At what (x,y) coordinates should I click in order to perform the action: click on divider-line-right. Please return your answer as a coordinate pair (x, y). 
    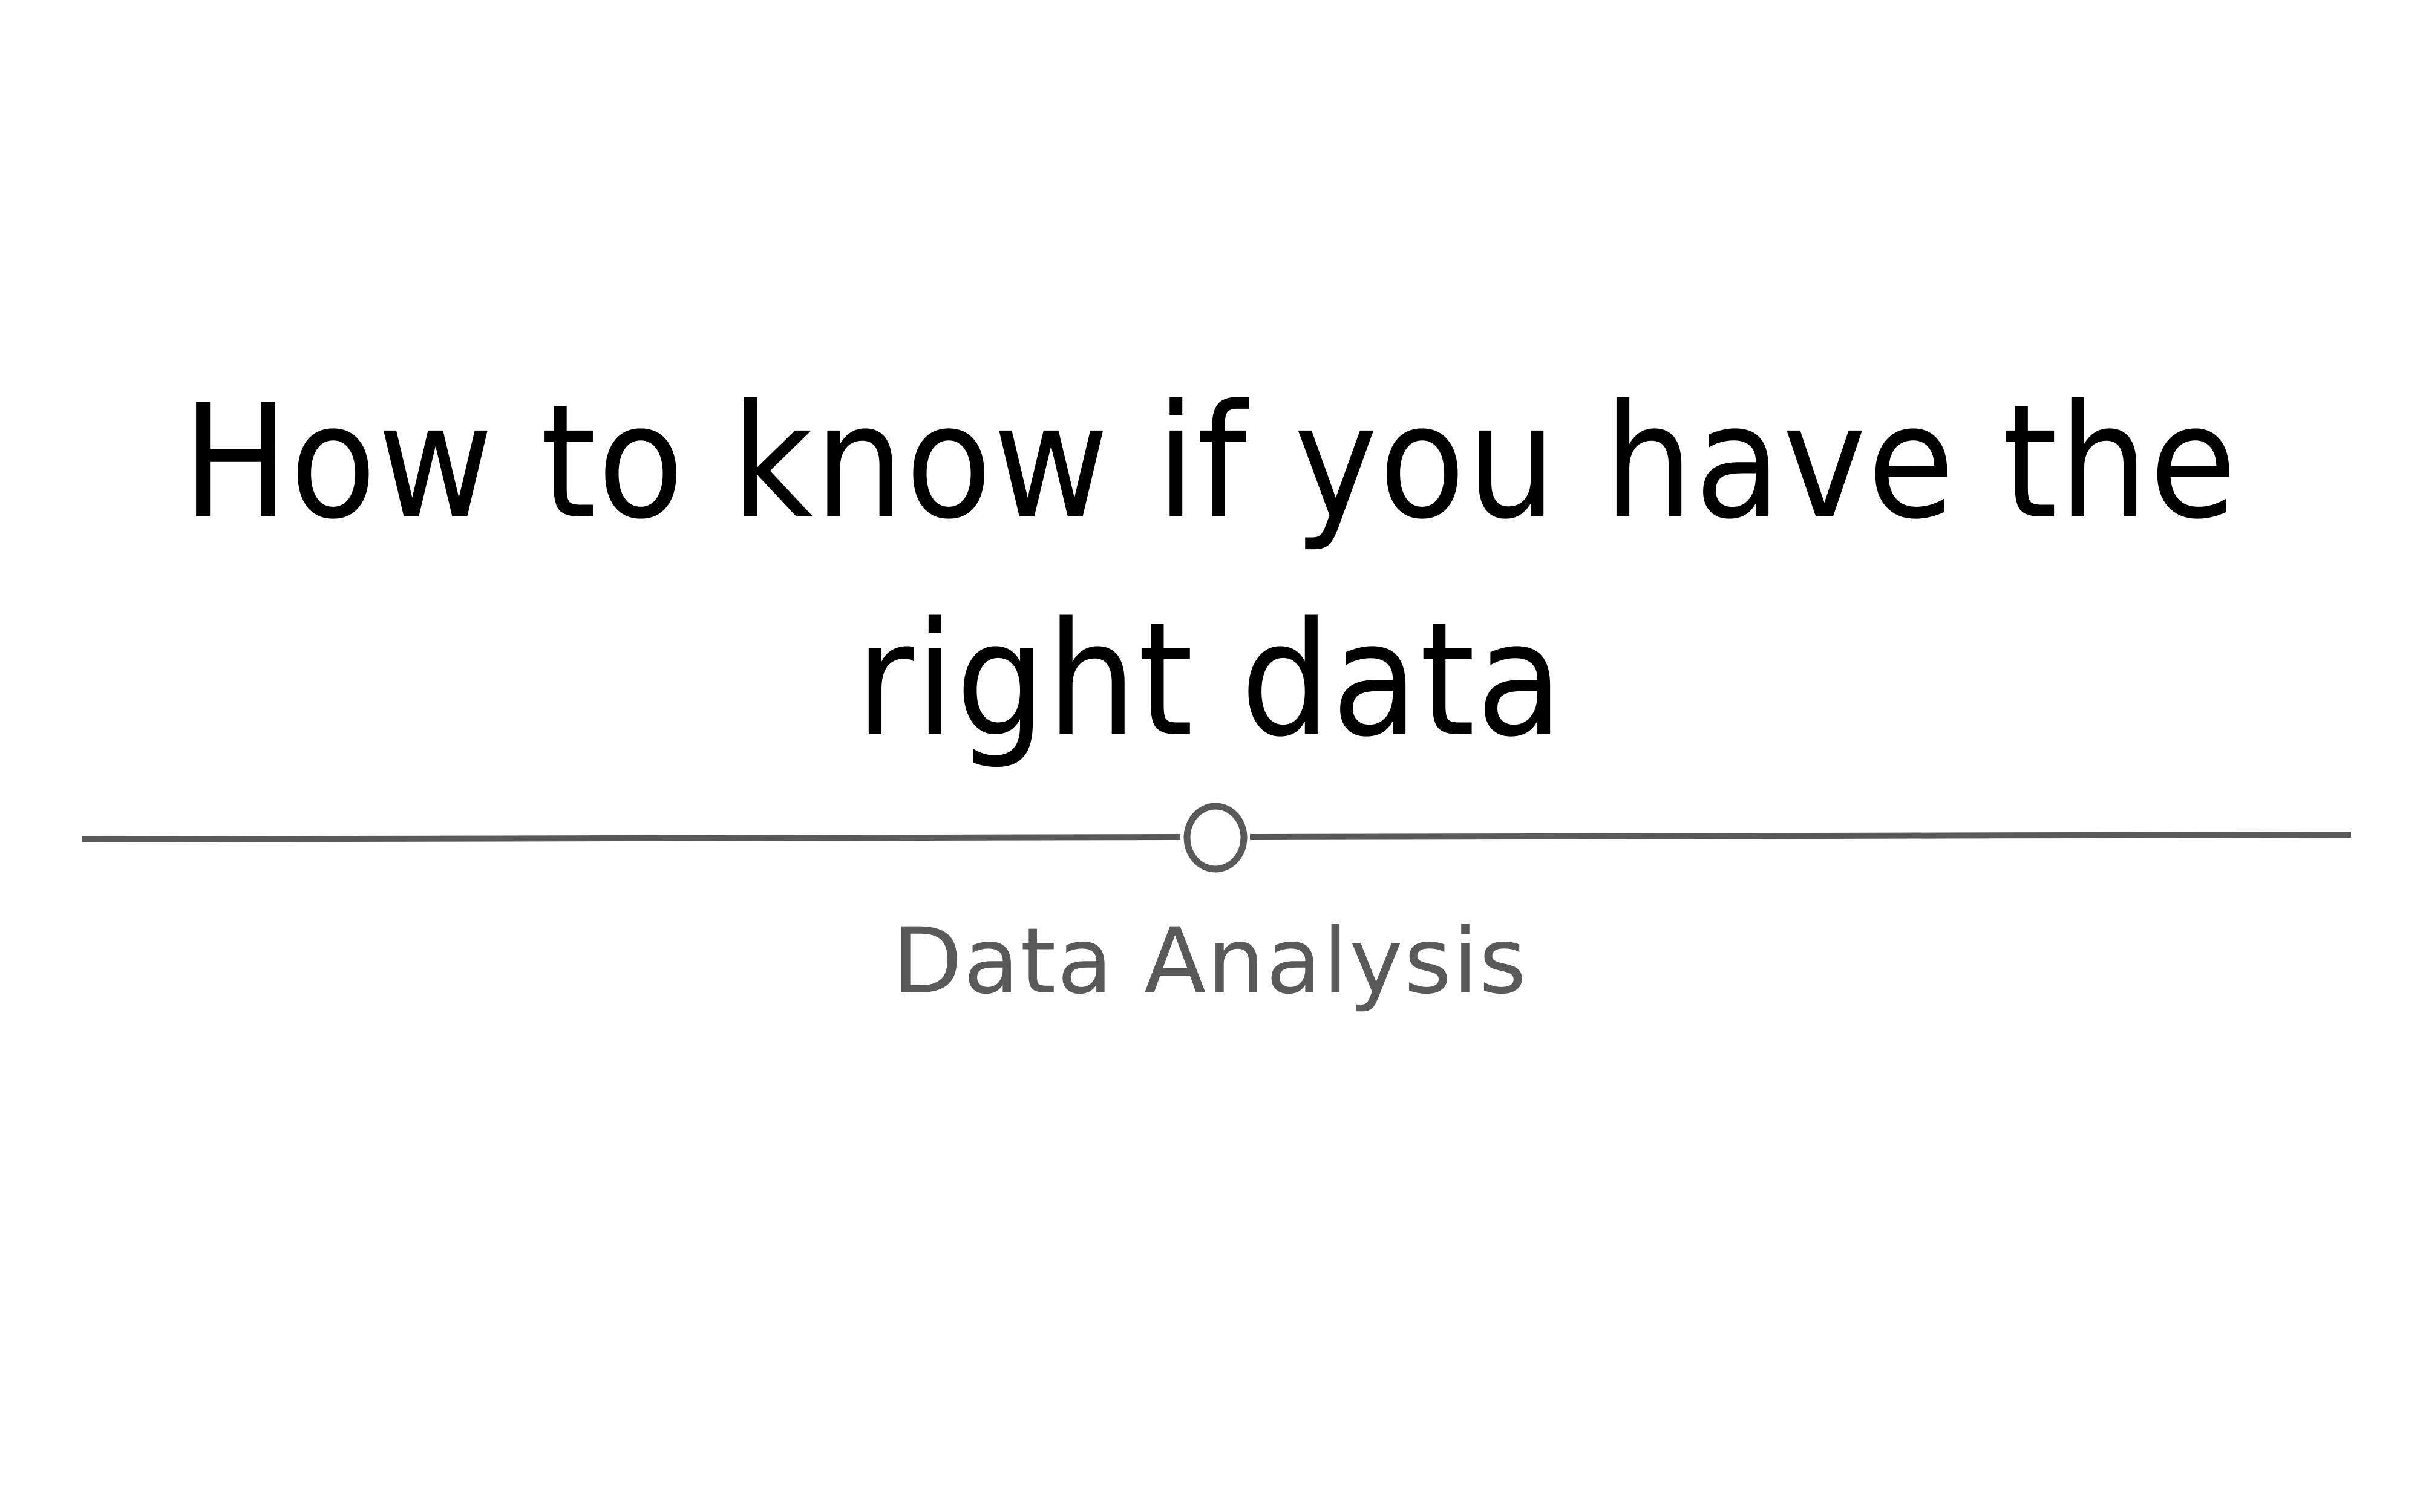
    Looking at the image, I should click on (1800, 836).